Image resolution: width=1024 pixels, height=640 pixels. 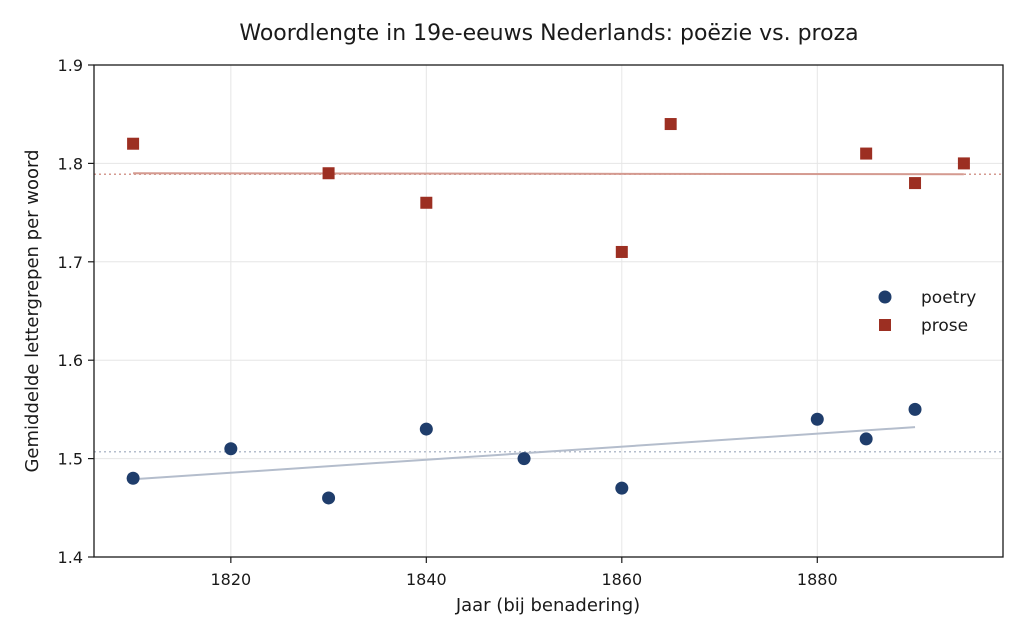 What do you see at coordinates (70, 557) in the screenshot?
I see `y-tick-label: 1.4` at bounding box center [70, 557].